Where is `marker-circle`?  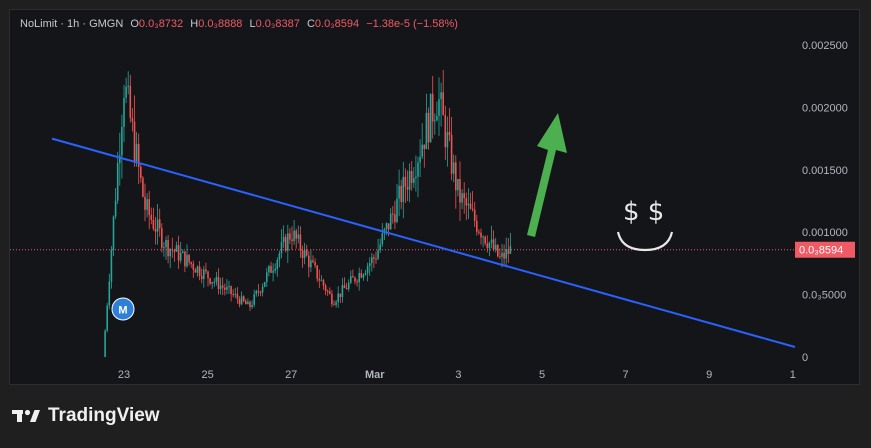 marker-circle is located at coordinates (123, 309).